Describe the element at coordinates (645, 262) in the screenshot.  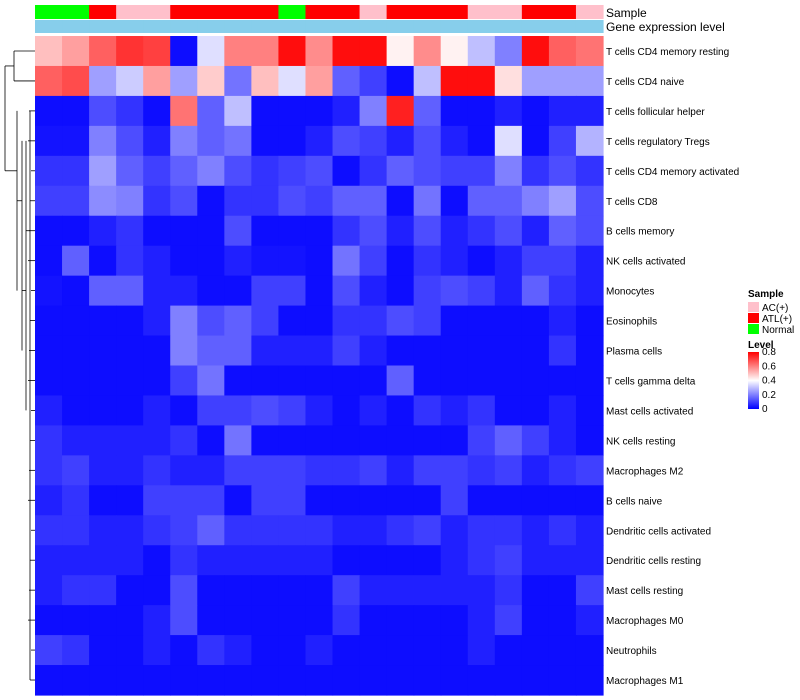
I see `row-label: NK cells activated` at that location.